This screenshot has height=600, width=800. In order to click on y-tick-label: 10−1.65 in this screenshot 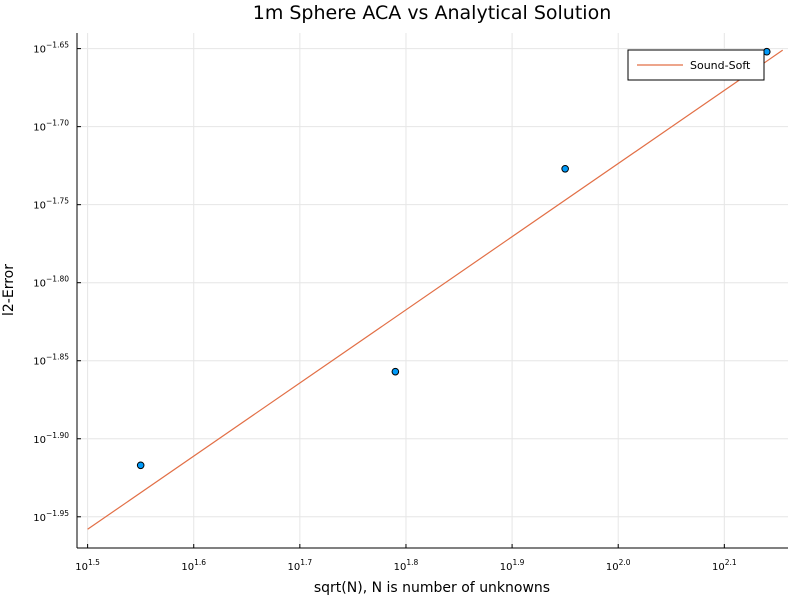, I will do `click(51, 48)`.